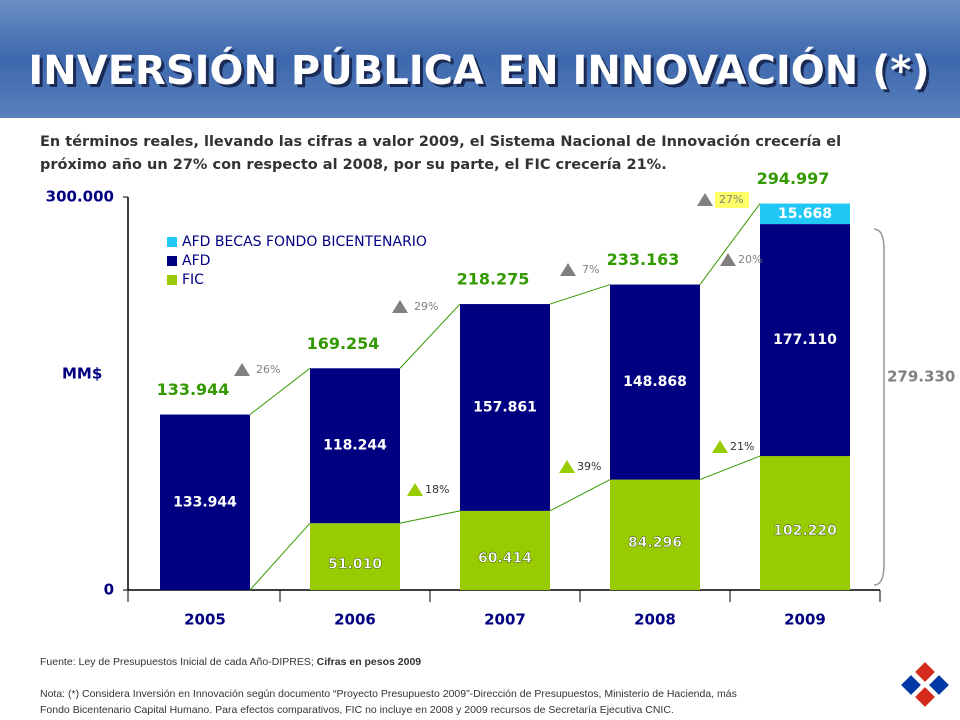  Describe the element at coordinates (655, 543) in the screenshot. I see `bar-label: 84.296` at that location.